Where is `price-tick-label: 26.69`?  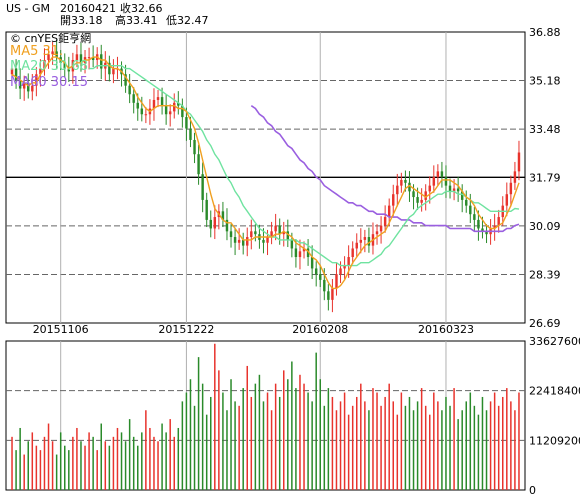
price-tick-label: 26.69 is located at coordinates (545, 323).